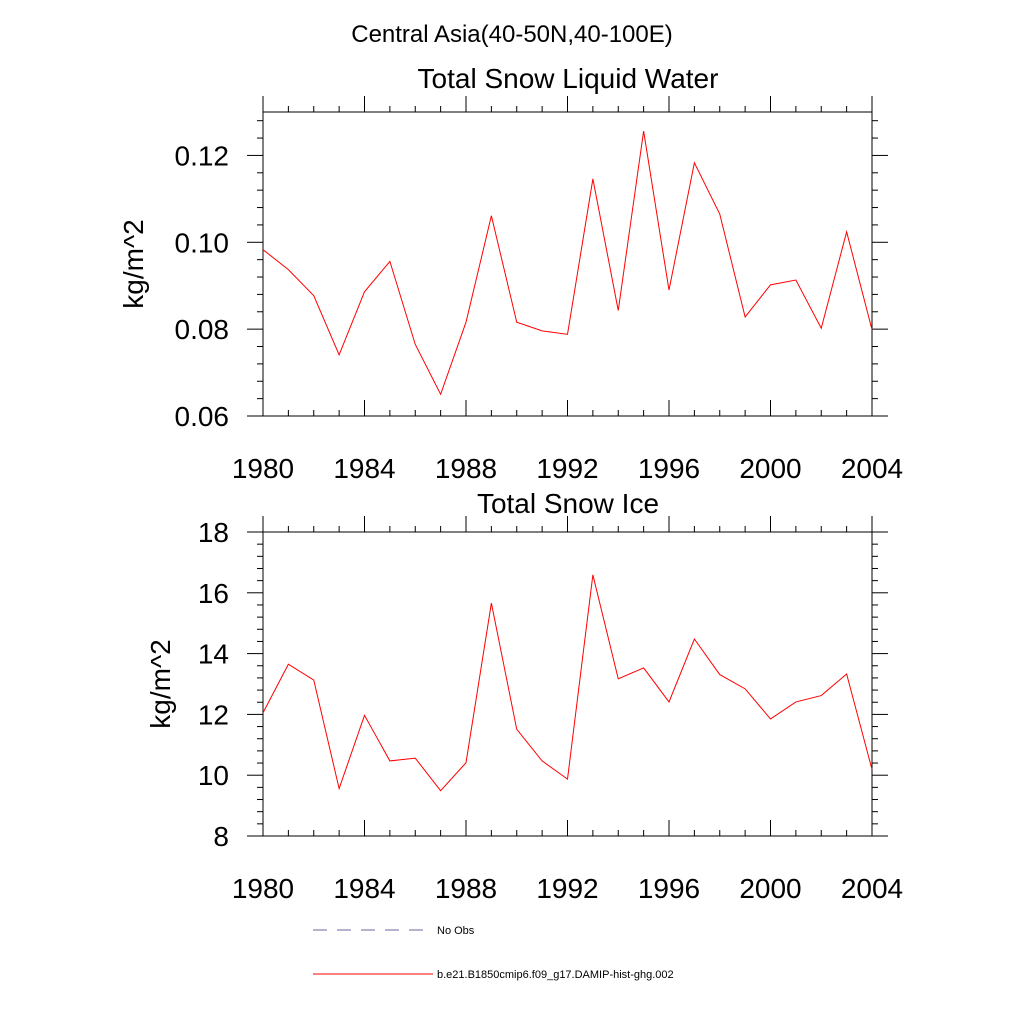 This screenshot has width=1024, height=1024. Describe the element at coordinates (213, 775) in the screenshot. I see `y-tick-label: 10` at that location.